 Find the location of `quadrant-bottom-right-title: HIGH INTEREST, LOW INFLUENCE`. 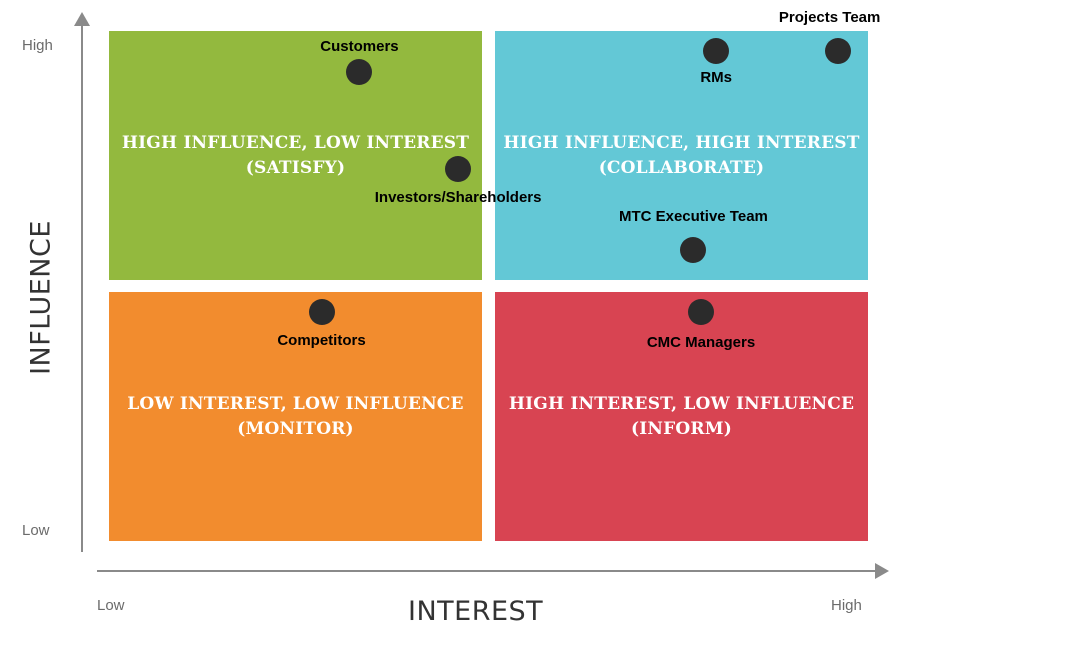

quadrant-bottom-right-title: HIGH INTEREST, LOW INFLUENCE is located at coordinates (681, 404).